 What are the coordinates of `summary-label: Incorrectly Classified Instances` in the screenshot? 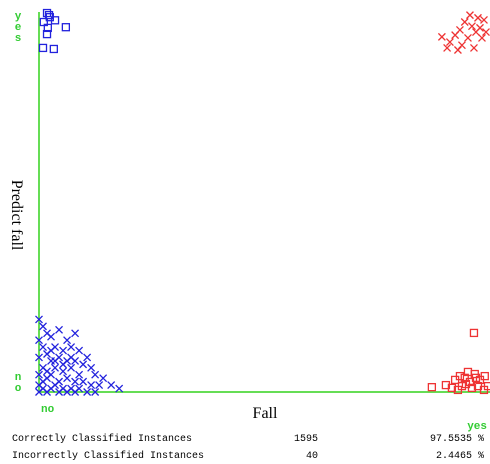 It's located at (108, 456).